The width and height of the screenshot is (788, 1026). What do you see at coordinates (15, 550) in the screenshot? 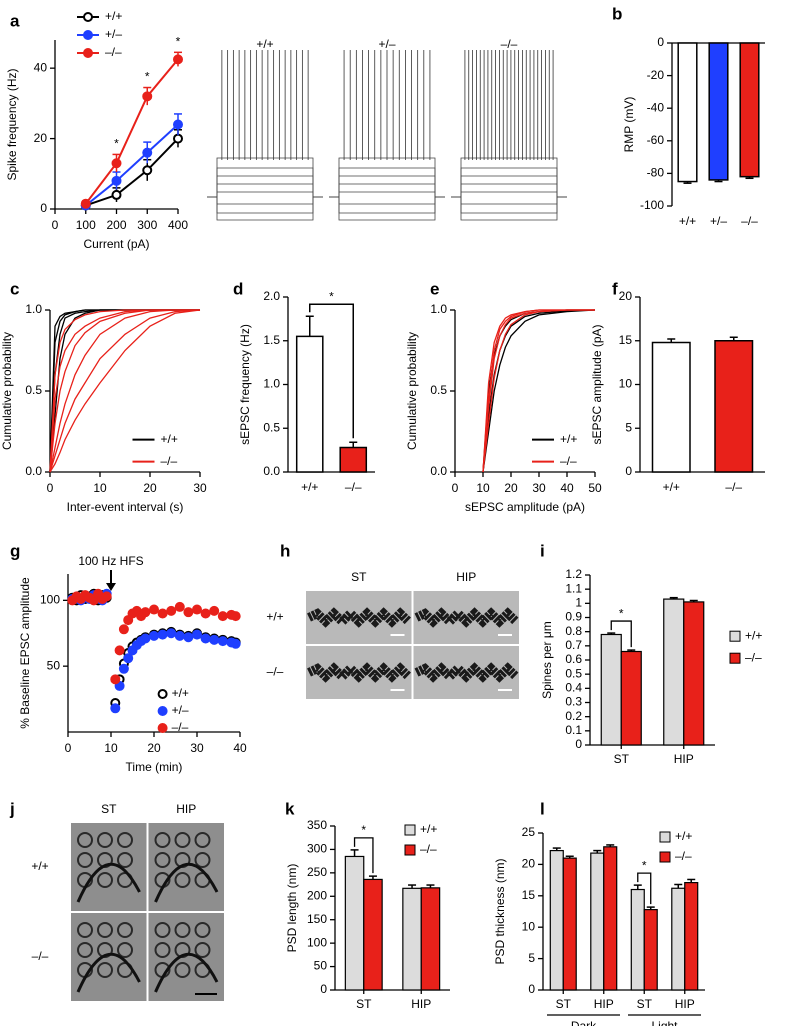
I see `panel-letter: g` at bounding box center [15, 550].